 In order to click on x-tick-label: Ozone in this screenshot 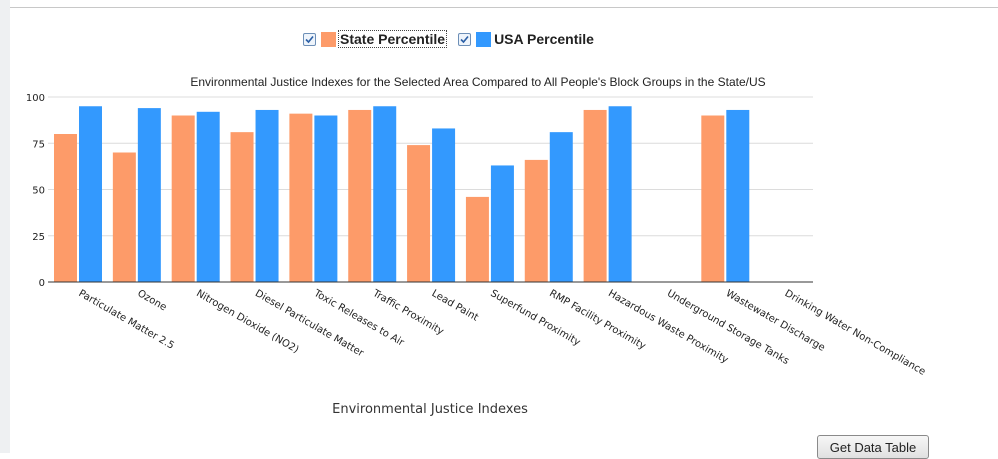, I will do `click(151, 300)`.